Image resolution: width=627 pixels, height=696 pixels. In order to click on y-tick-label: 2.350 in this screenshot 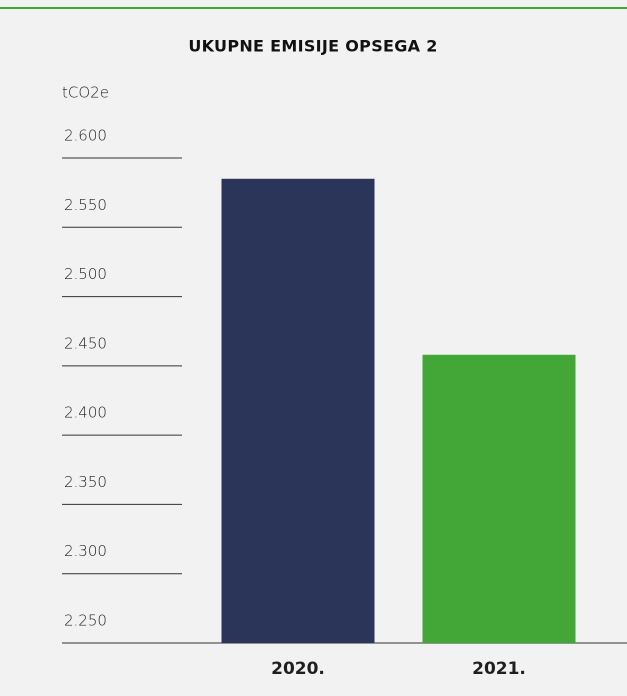, I will do `click(85, 482)`.